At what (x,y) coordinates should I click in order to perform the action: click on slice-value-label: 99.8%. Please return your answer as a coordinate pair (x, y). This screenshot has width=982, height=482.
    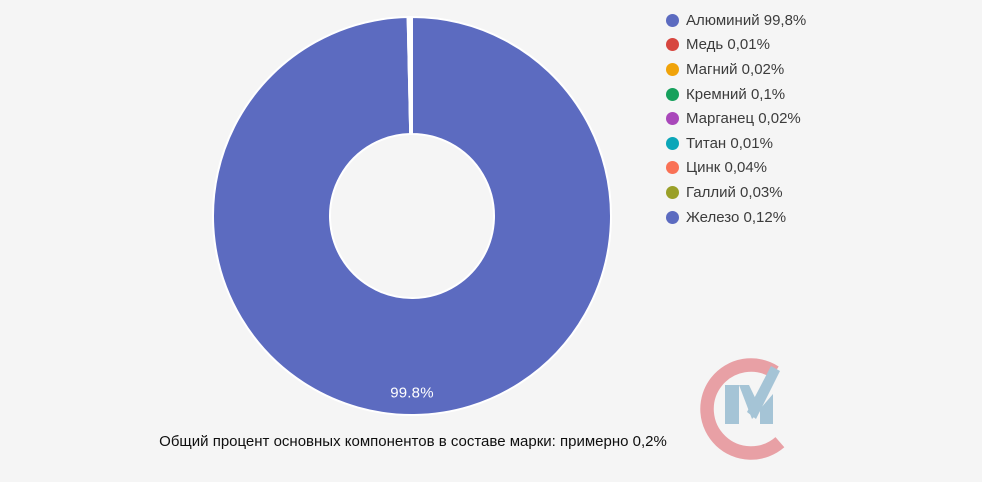
    Looking at the image, I should click on (412, 393).